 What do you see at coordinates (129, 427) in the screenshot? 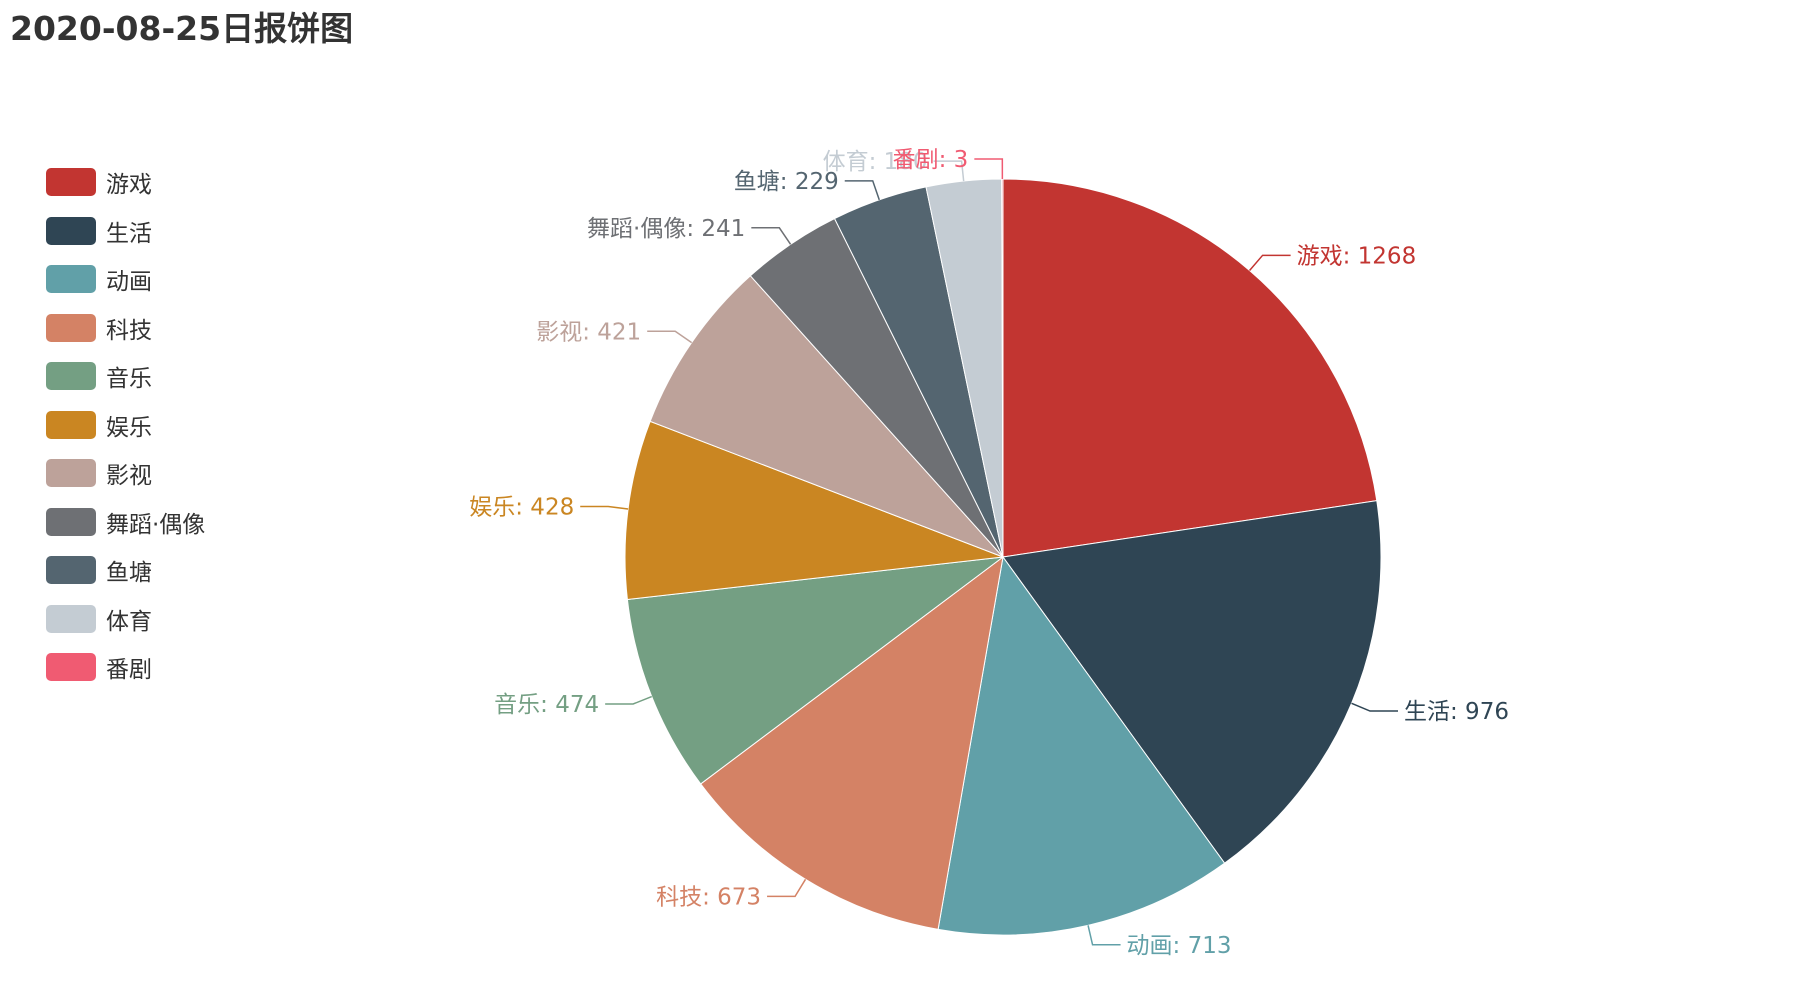
I see `legend-label: 娱乐` at bounding box center [129, 427].